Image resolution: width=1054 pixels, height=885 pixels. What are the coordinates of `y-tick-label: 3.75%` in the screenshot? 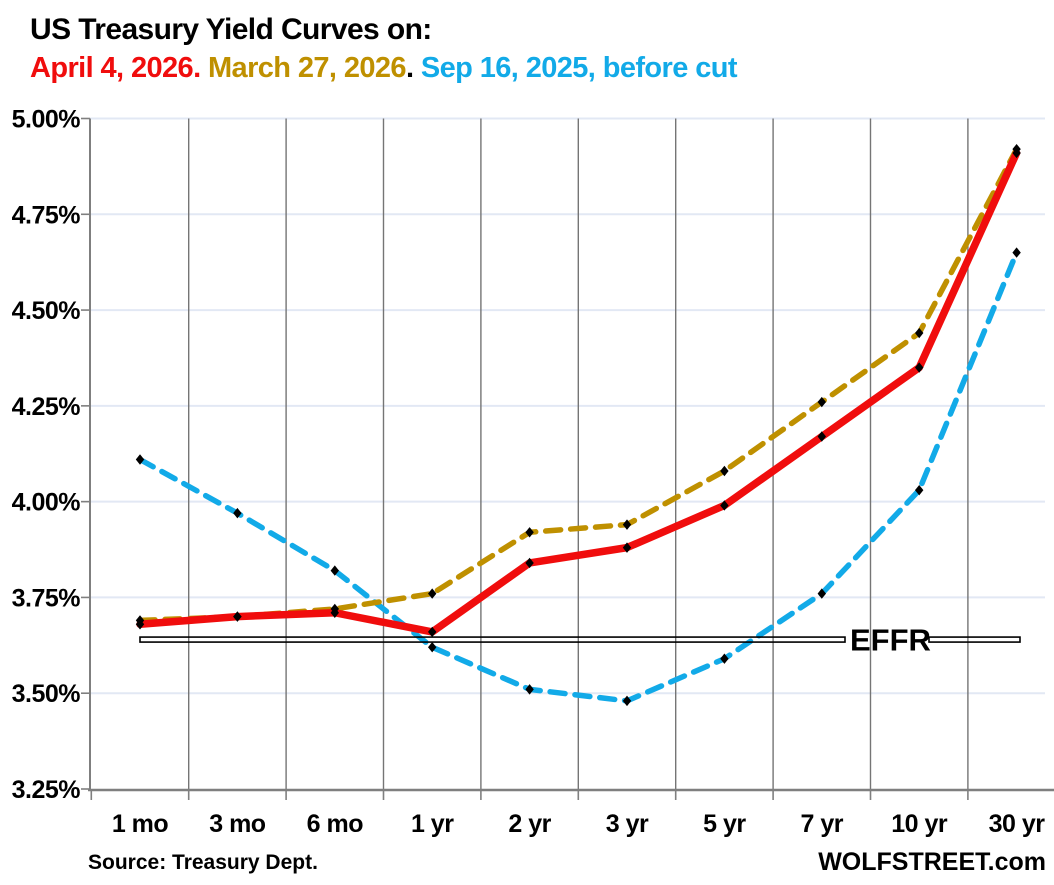 It's located at (46, 598).